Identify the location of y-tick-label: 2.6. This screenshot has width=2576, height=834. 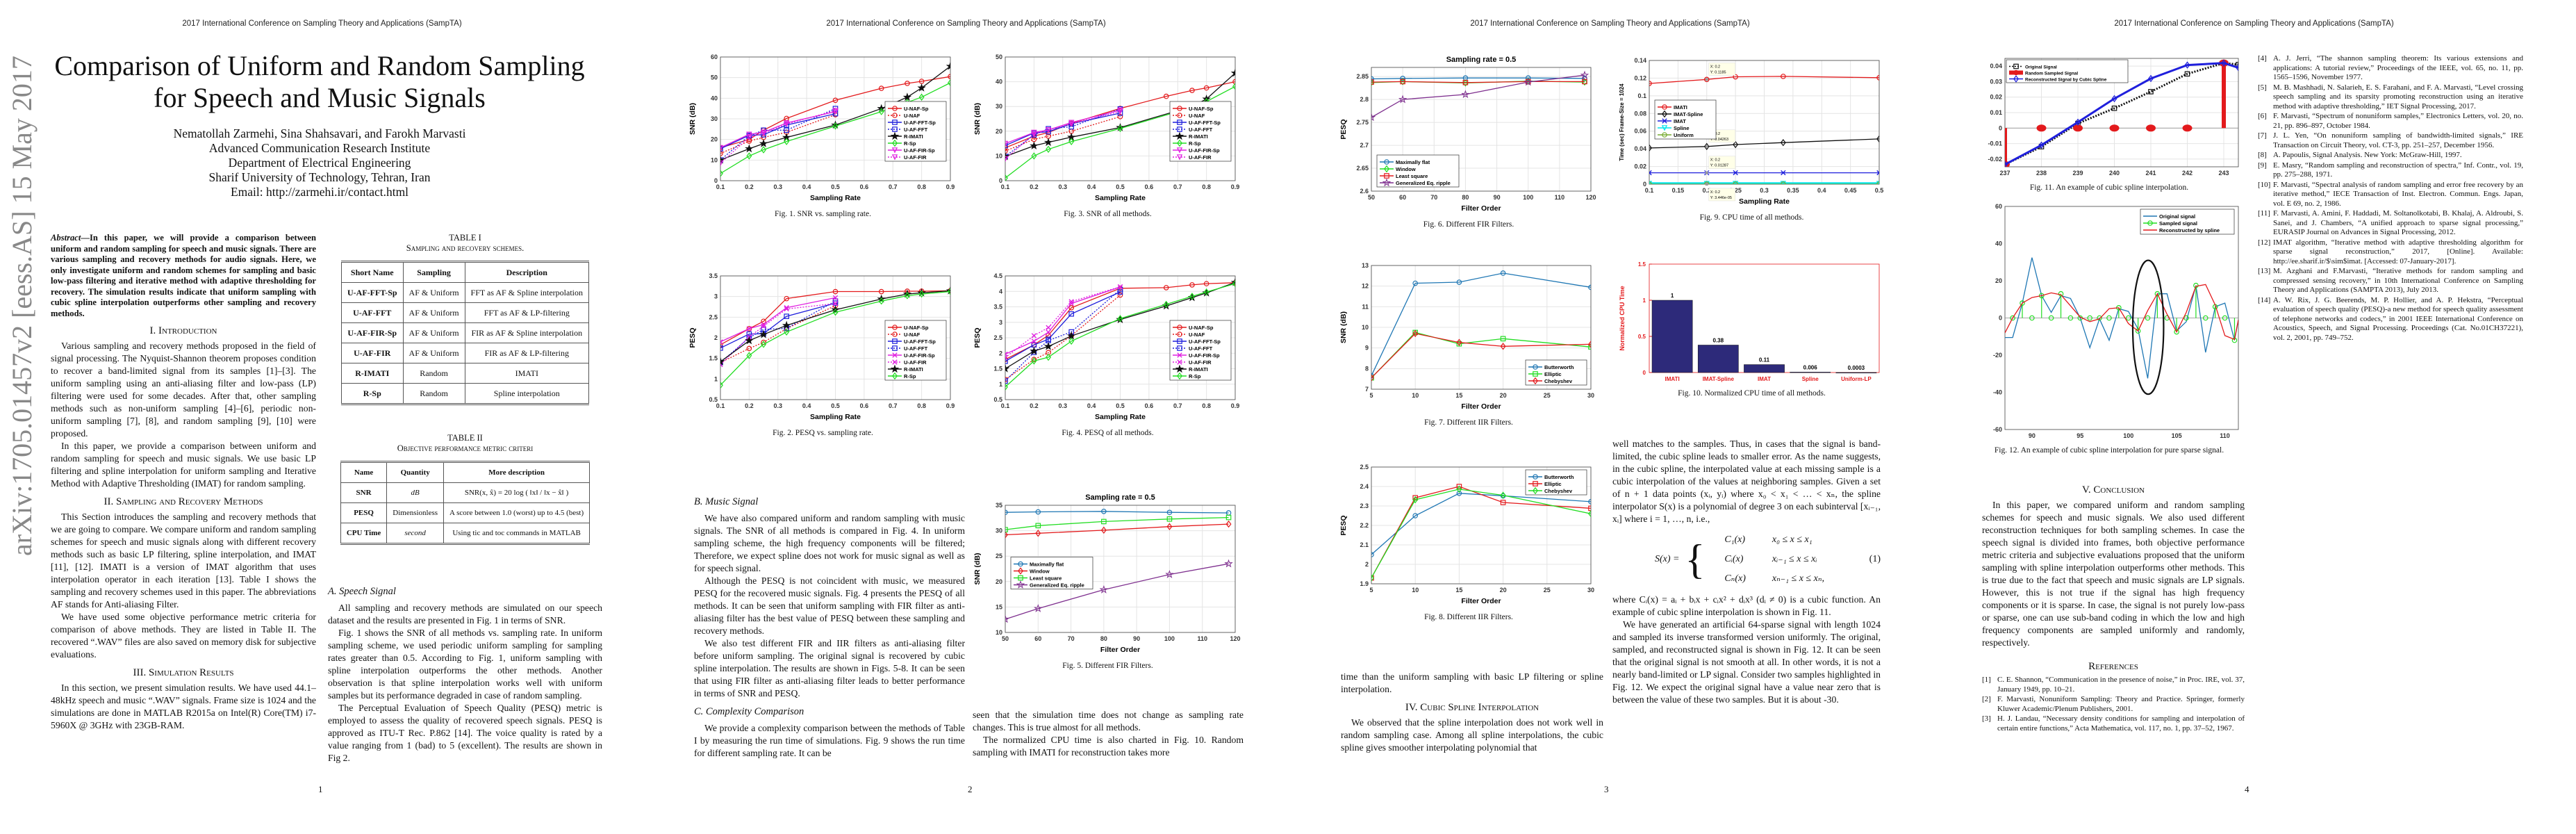
(1365, 191).